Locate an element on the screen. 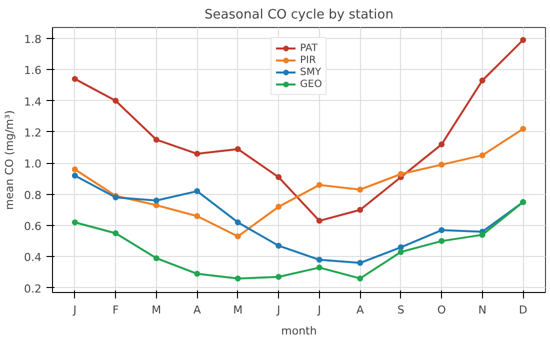 The height and width of the screenshot is (340, 550). y-tick-label: 0.4 is located at coordinates (33, 257).